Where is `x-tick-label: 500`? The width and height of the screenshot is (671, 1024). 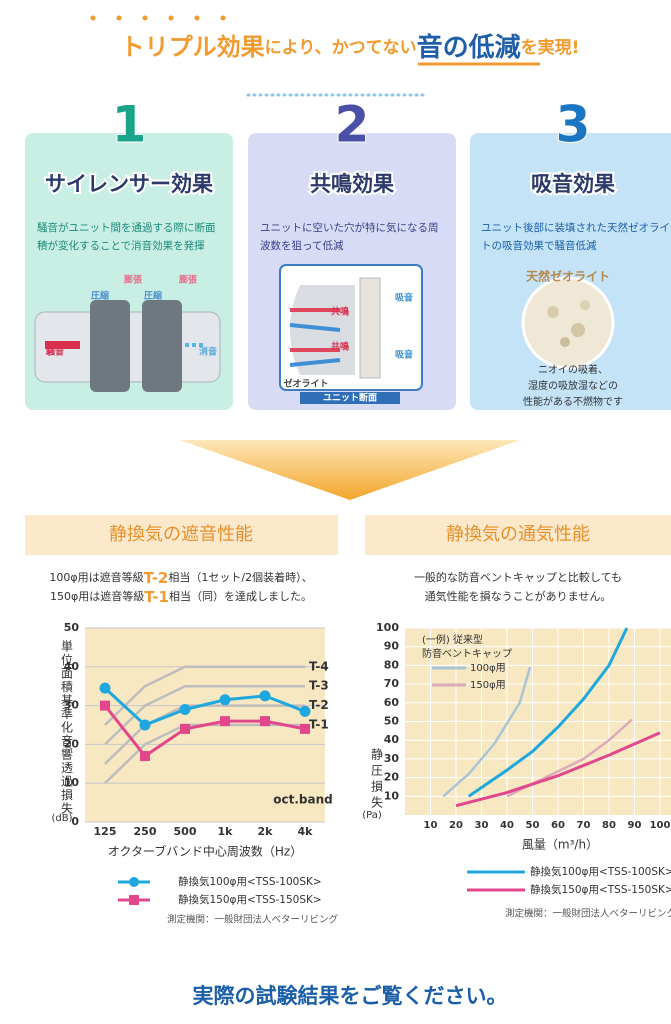 x-tick-label: 500 is located at coordinates (185, 831).